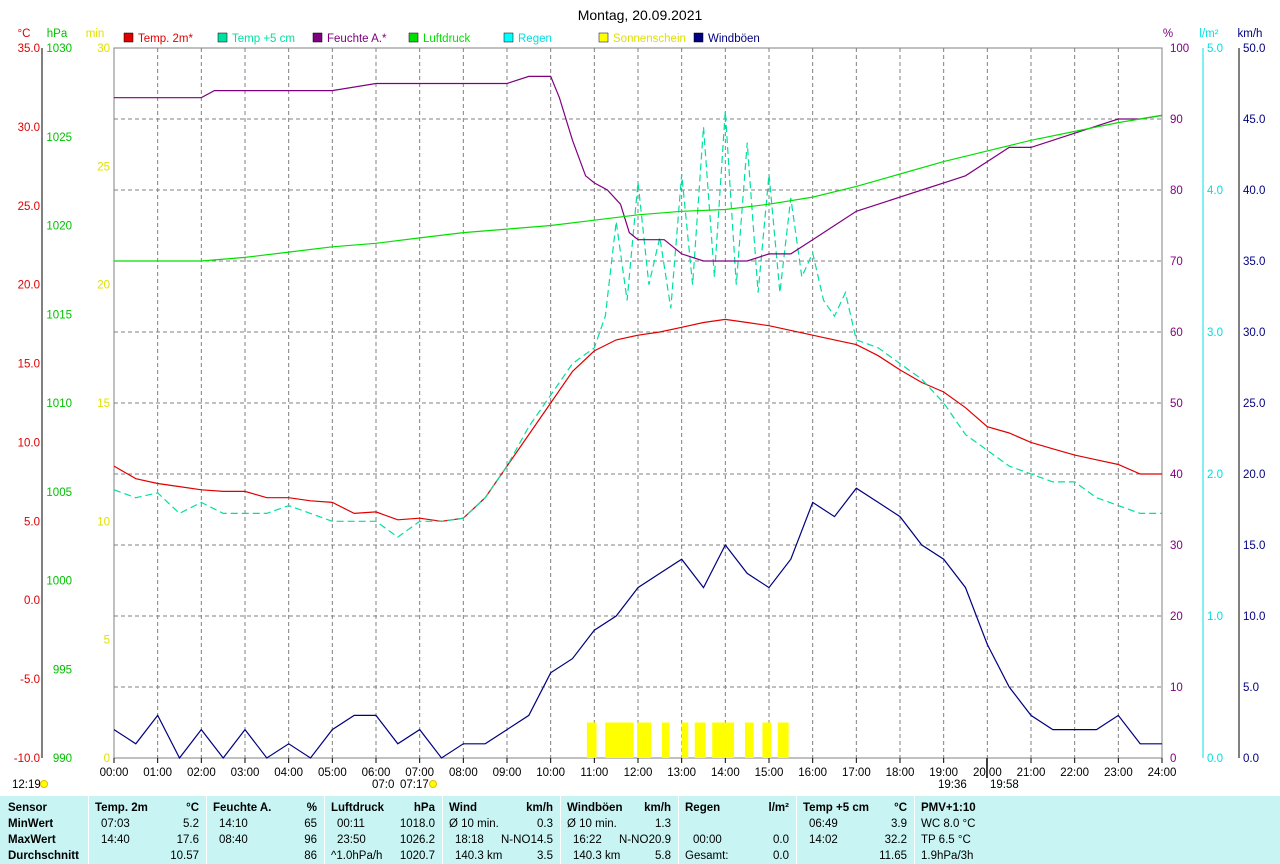 The width and height of the screenshot is (1280, 864). I want to click on x-tick-label: 03:00, so click(245, 773).